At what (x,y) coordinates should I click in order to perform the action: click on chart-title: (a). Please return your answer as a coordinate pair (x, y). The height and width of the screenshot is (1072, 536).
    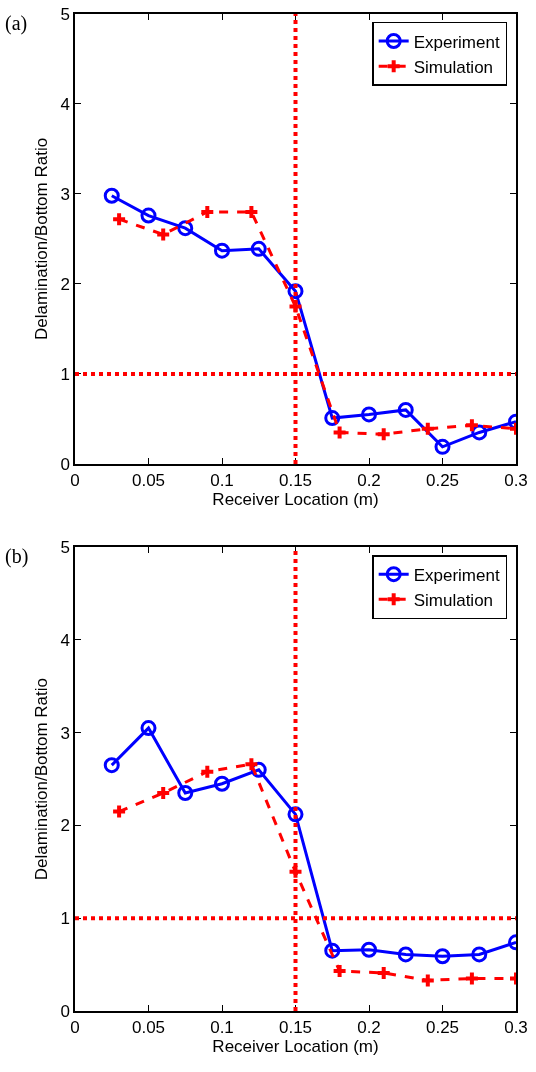
    Looking at the image, I should click on (16, 23).